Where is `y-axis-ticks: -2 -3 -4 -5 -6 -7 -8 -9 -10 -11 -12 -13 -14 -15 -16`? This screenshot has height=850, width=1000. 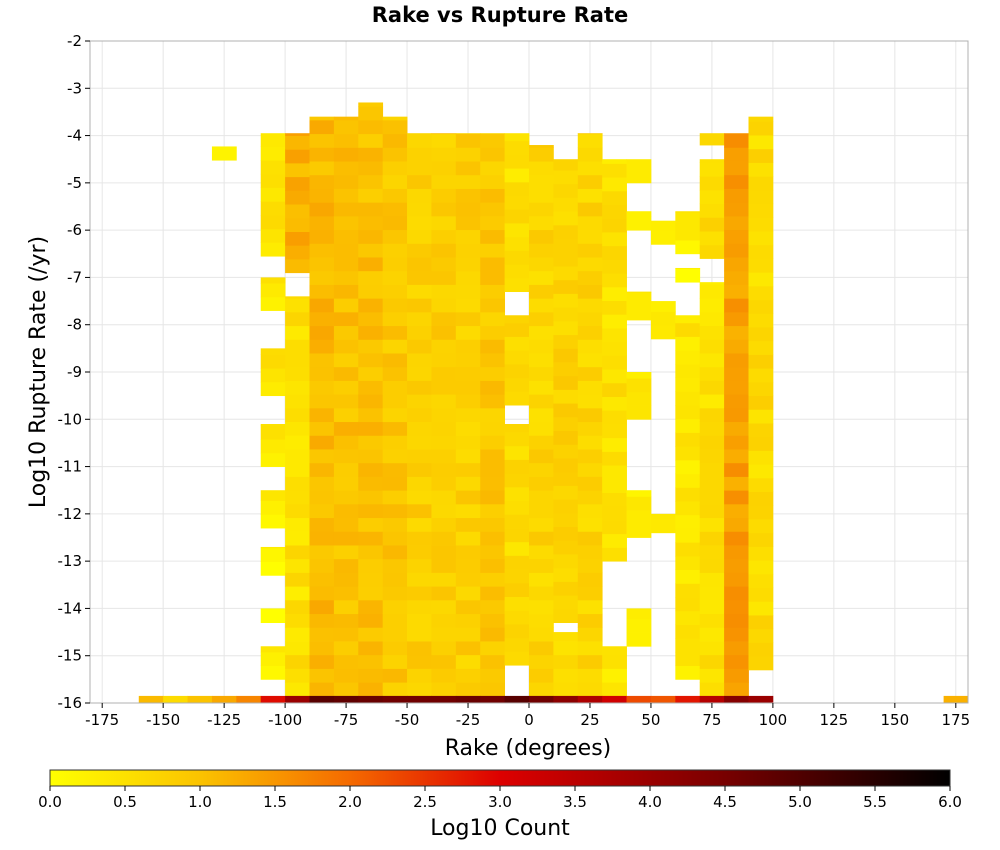
y-axis-ticks: -2 -3 -4 -5 -6 -7 -8 -9 -10 -11 -12 -13 -14 -15 -16 is located at coordinates (74, 372).